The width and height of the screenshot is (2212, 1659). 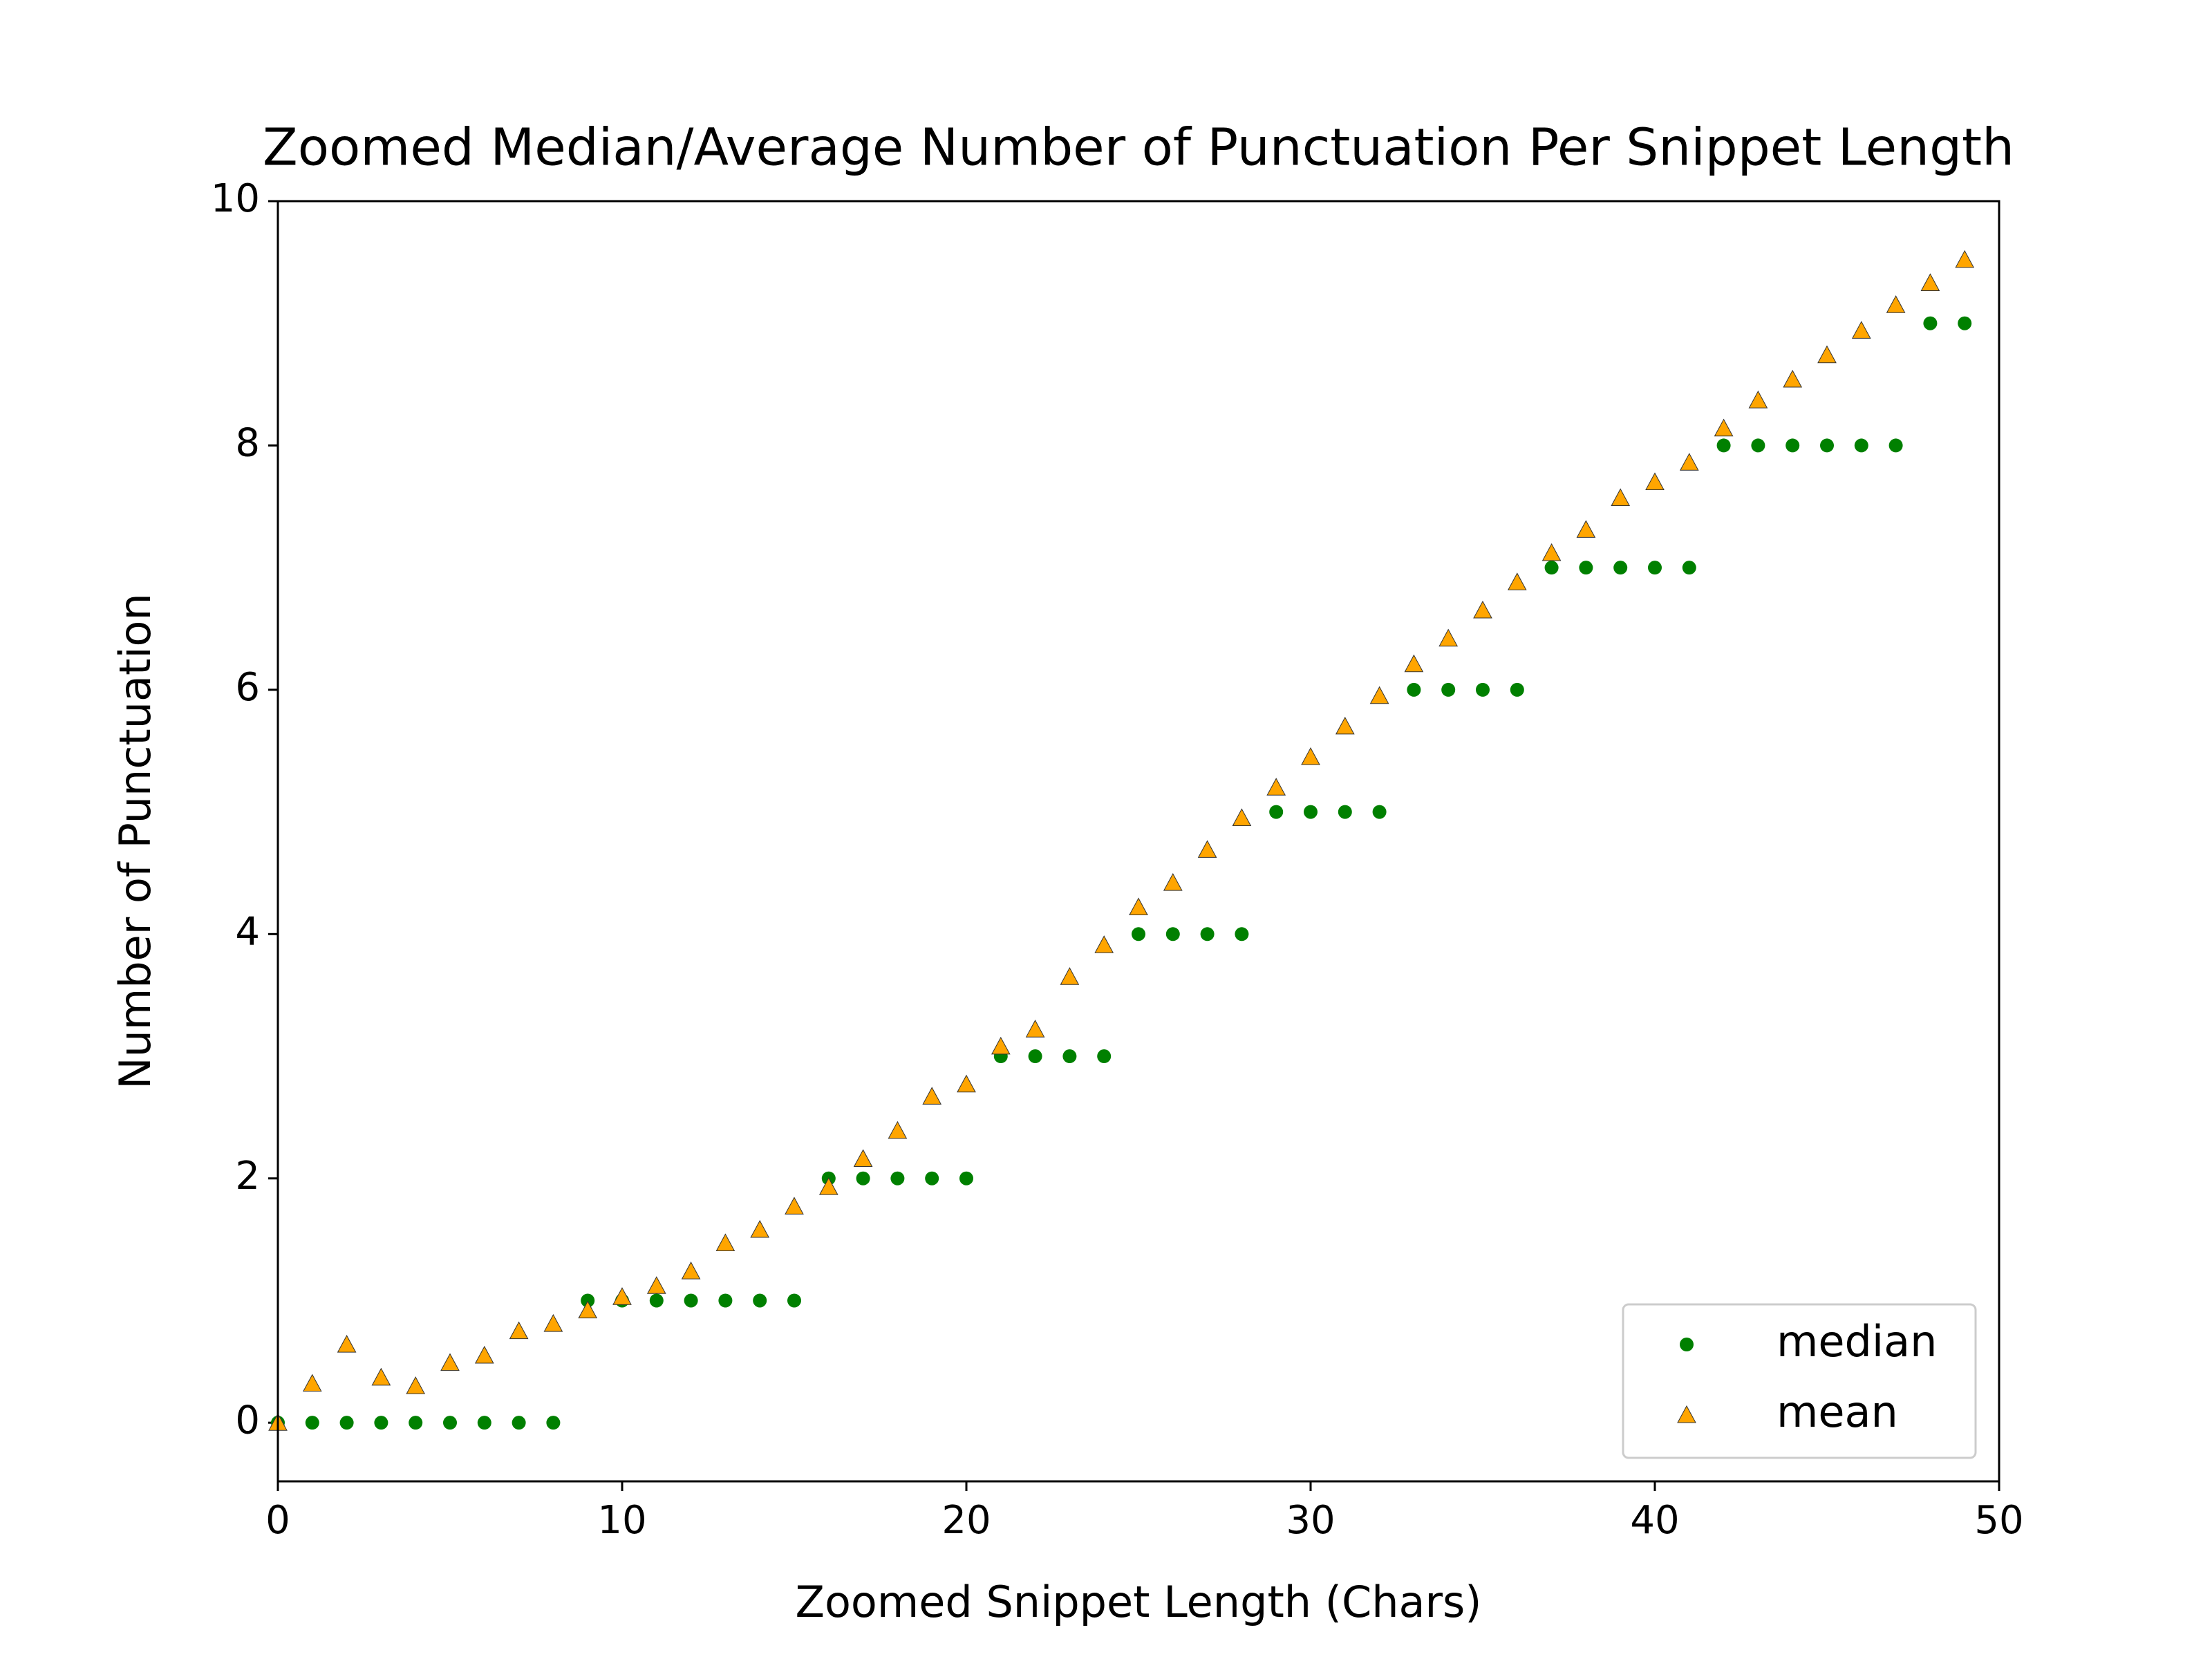 What do you see at coordinates (1654, 1521) in the screenshot?
I see `x-tick-label: 40` at bounding box center [1654, 1521].